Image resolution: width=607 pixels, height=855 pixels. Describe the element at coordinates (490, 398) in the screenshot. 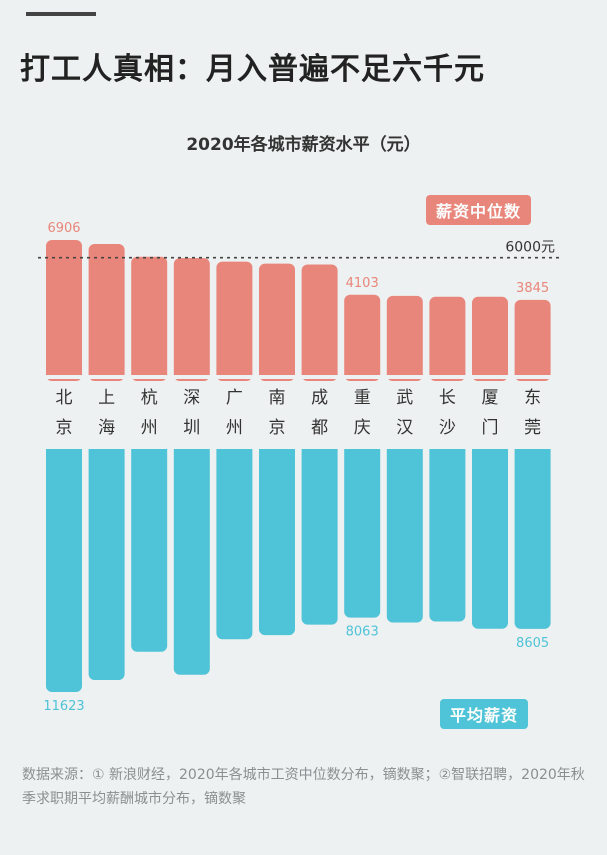

I see `category-label-10-line1: 厦` at that location.